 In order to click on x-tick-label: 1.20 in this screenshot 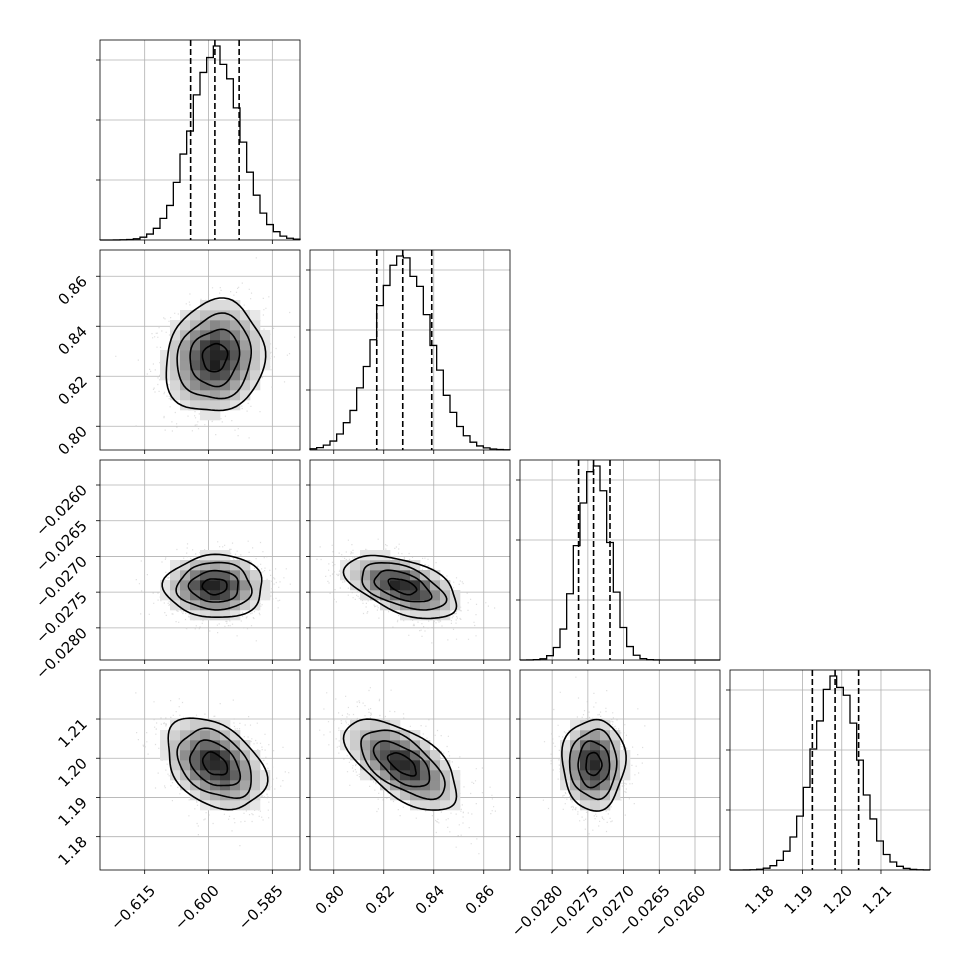, I will do `click(838, 900)`.